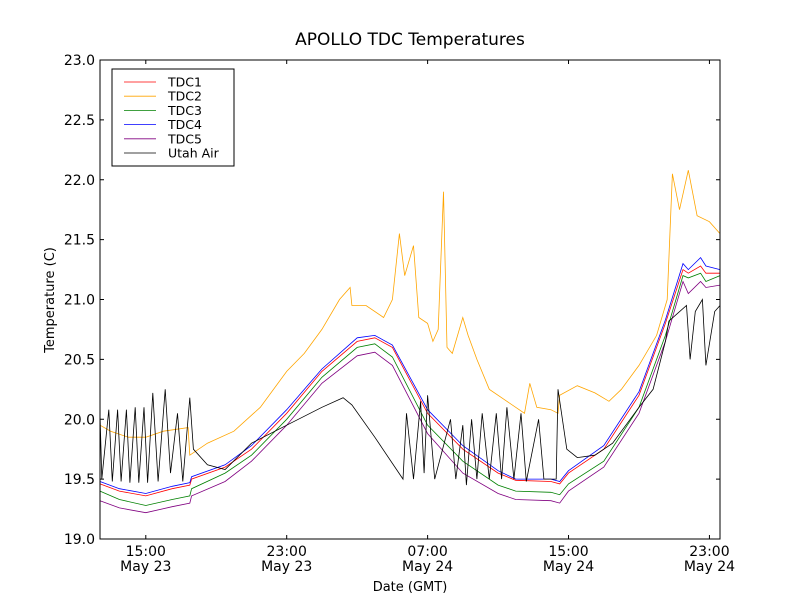 The height and width of the screenshot is (600, 800). Describe the element at coordinates (410, 587) in the screenshot. I see `x-axis-label: Date (GMT)` at that location.